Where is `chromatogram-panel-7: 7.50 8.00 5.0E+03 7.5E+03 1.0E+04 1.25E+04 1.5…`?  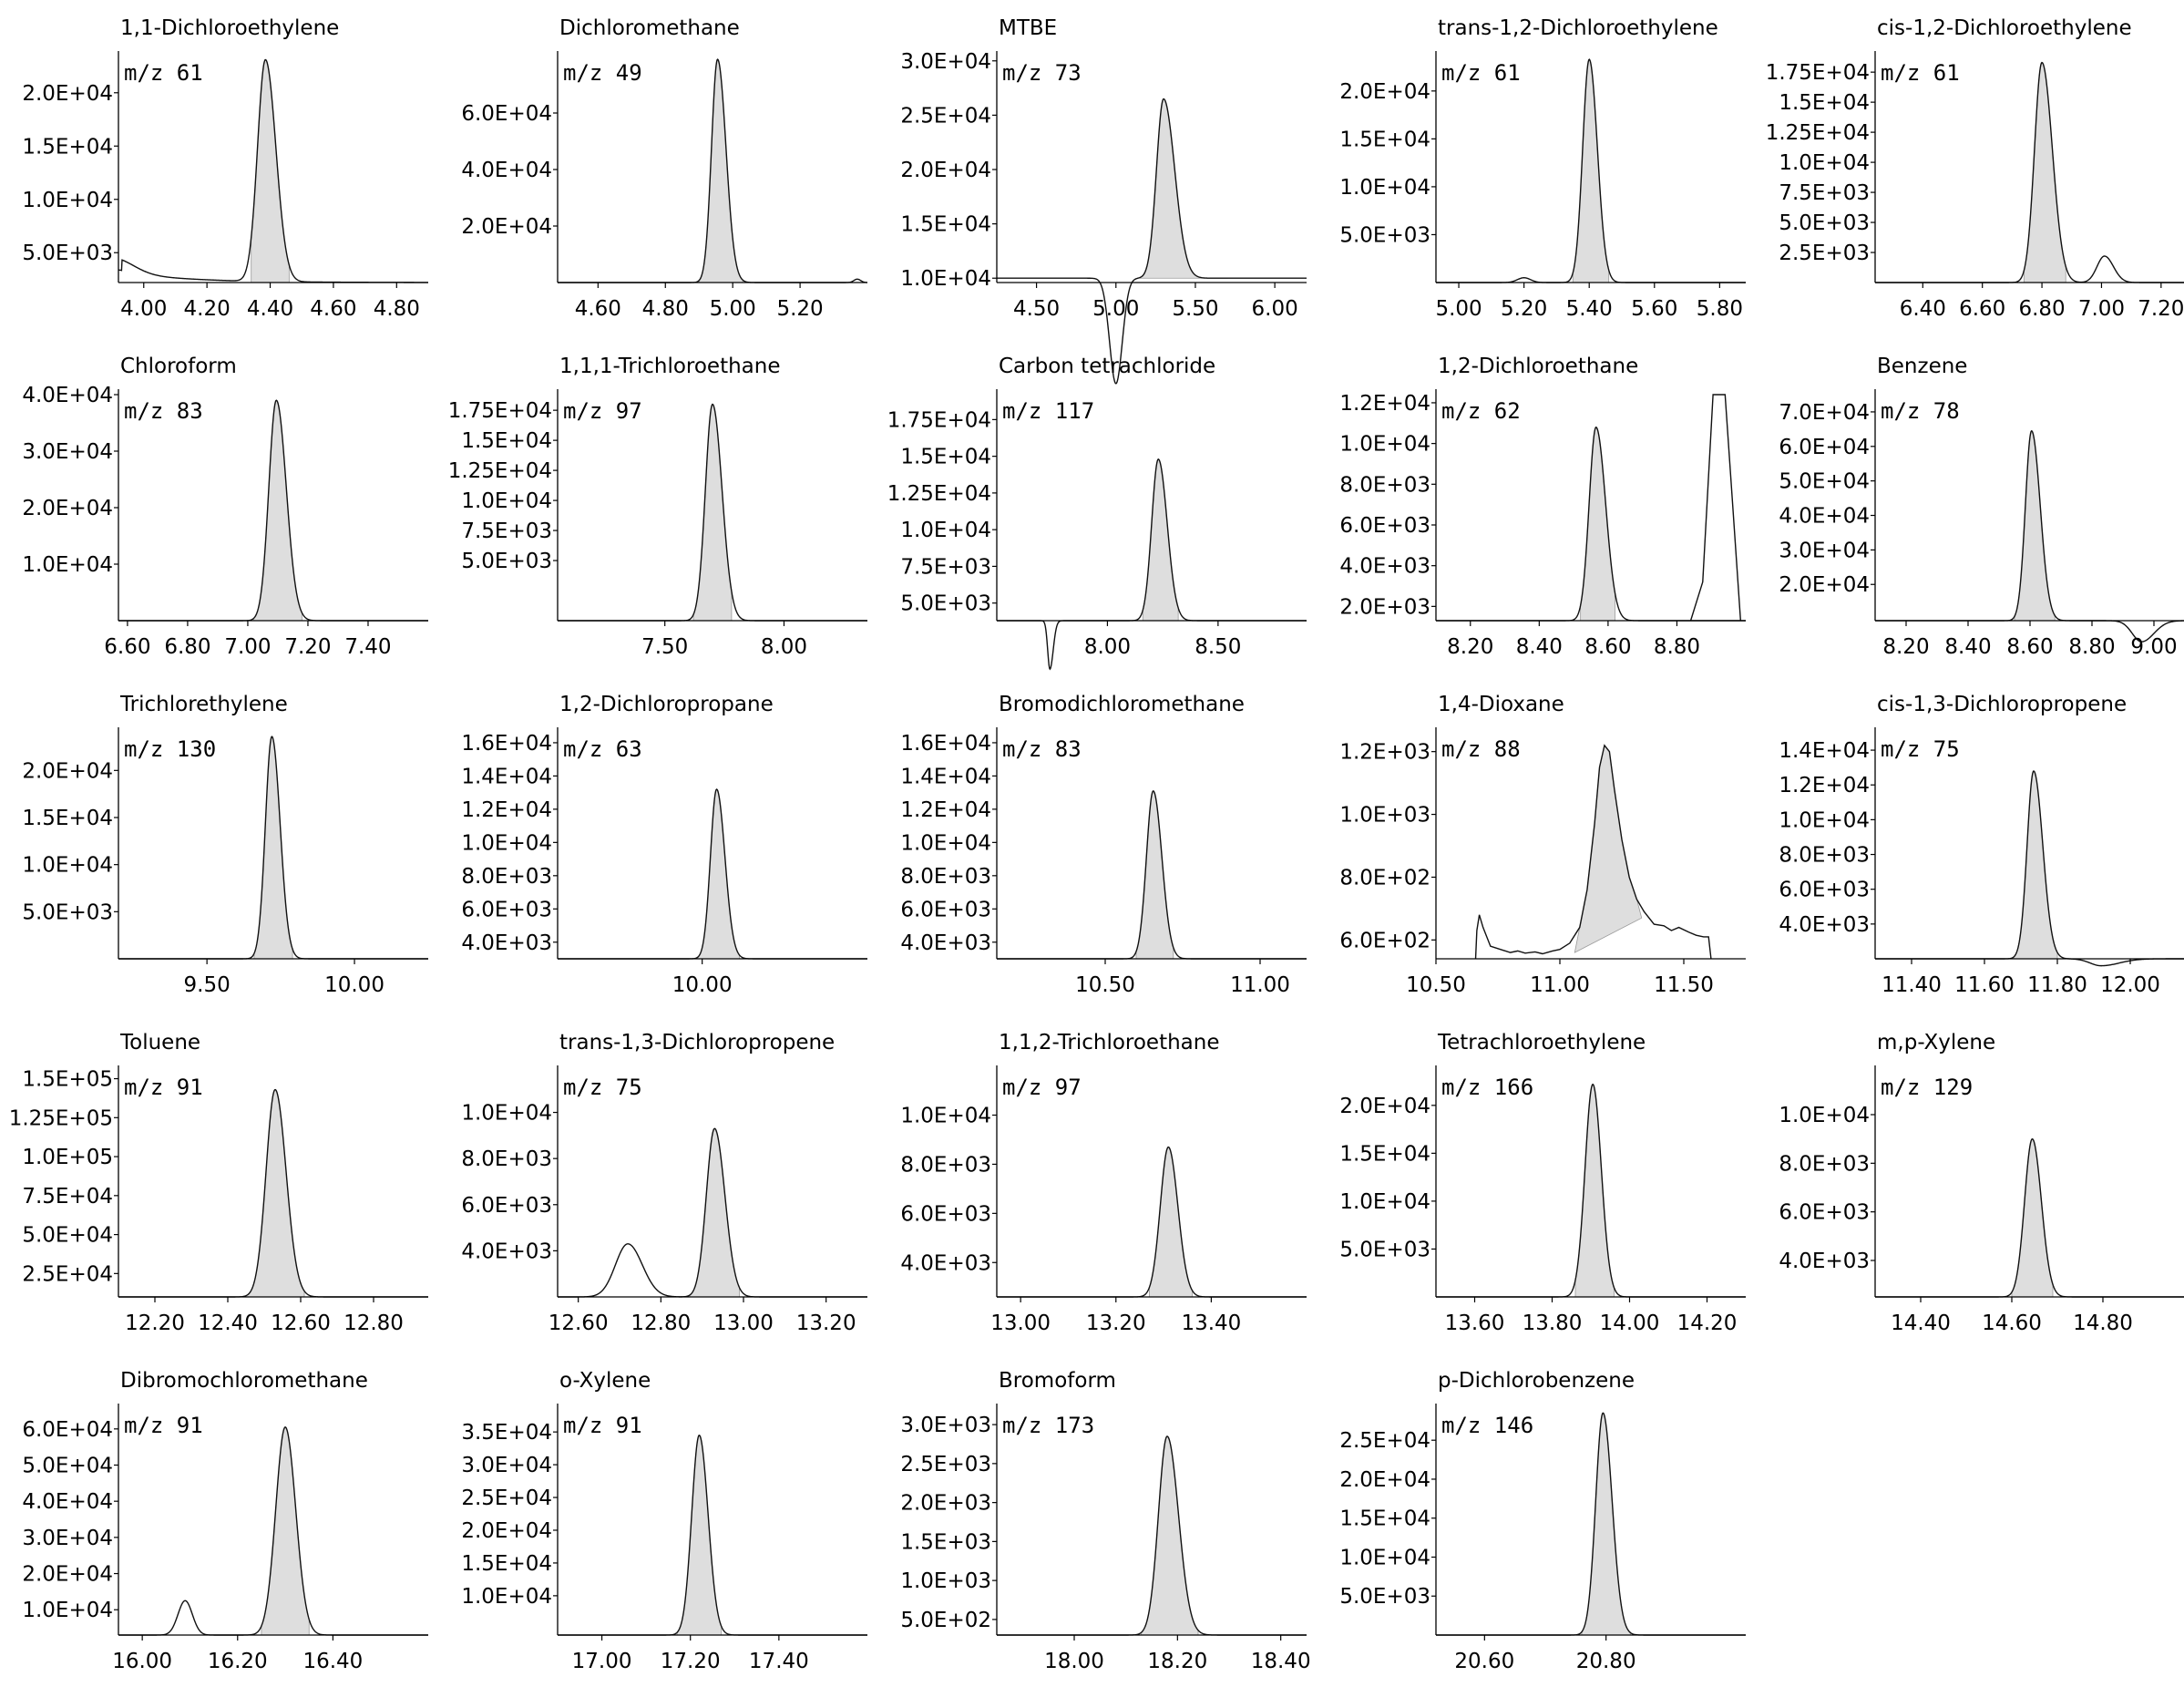
chromatogram-panel-7: 7.50 8.00 5.0E+03 7.5E+03 1.0E+04 1.25E+04 1.5… is located at coordinates (657, 507).